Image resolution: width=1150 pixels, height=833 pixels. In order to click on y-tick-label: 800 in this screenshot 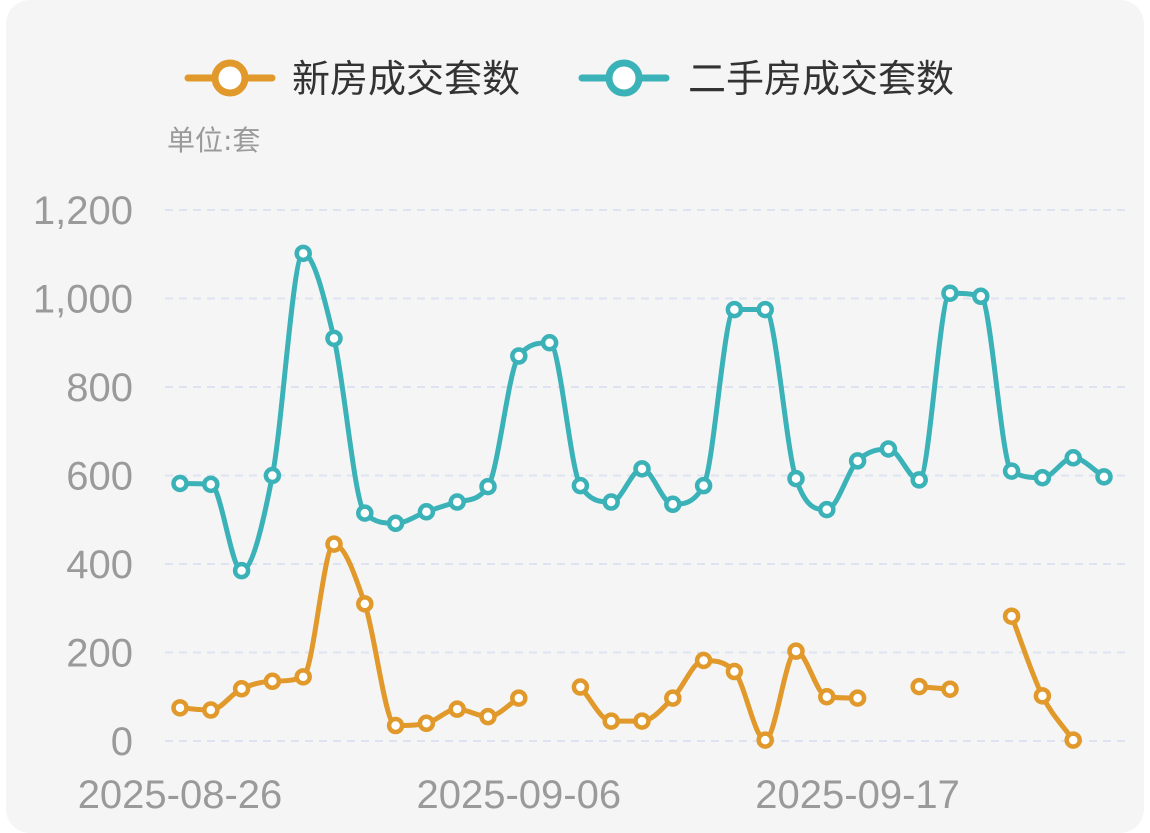, I will do `click(99, 388)`.